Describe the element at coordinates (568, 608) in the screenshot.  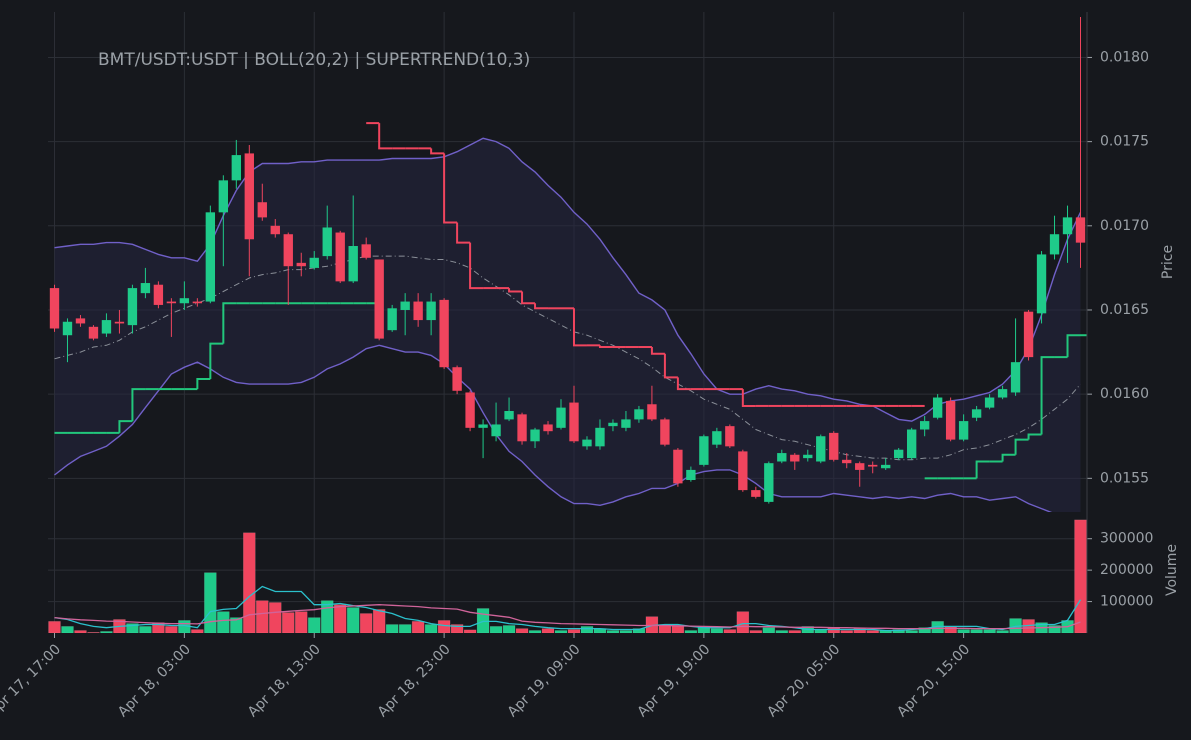
I see `volume-ma` at that location.